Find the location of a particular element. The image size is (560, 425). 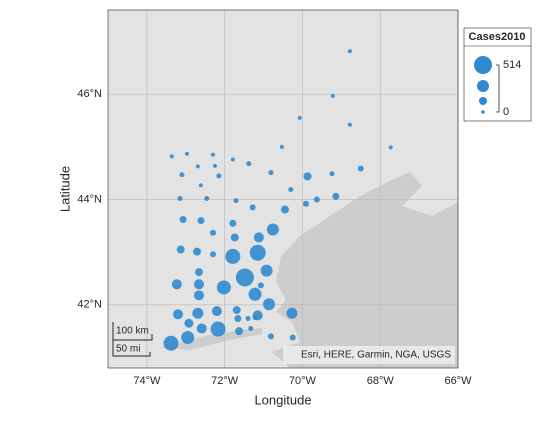

legend-title: Cases2010 is located at coordinates (497, 37).